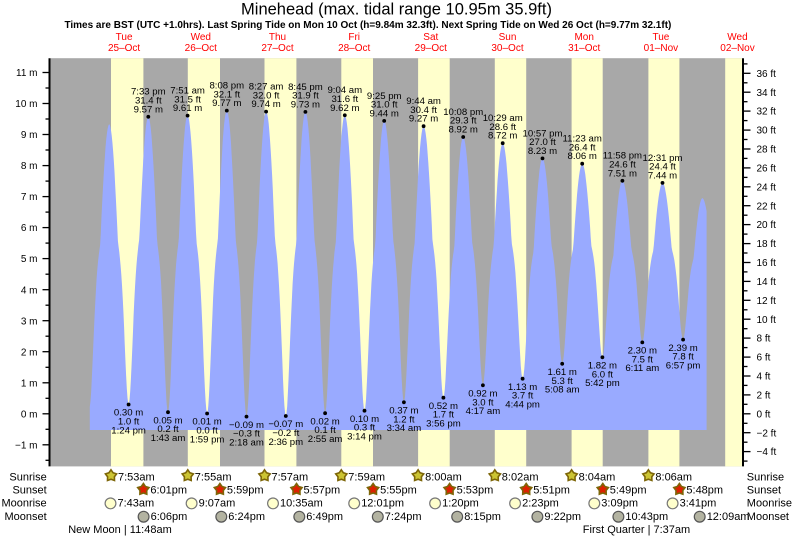 Image resolution: width=793 pixels, height=539 pixels. Describe the element at coordinates (764, 414) in the screenshot. I see `svg-text: 0 ft` at that location.